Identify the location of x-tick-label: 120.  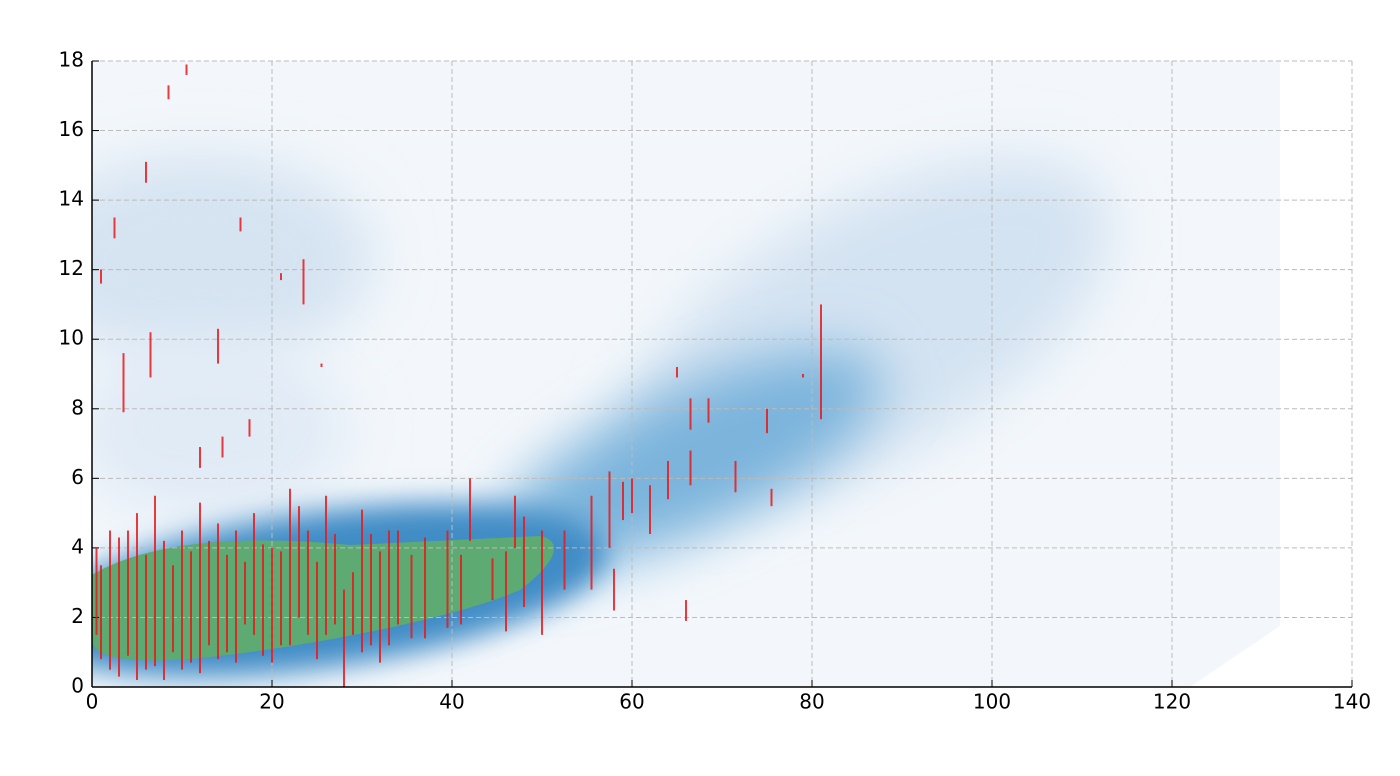
(1172, 702).